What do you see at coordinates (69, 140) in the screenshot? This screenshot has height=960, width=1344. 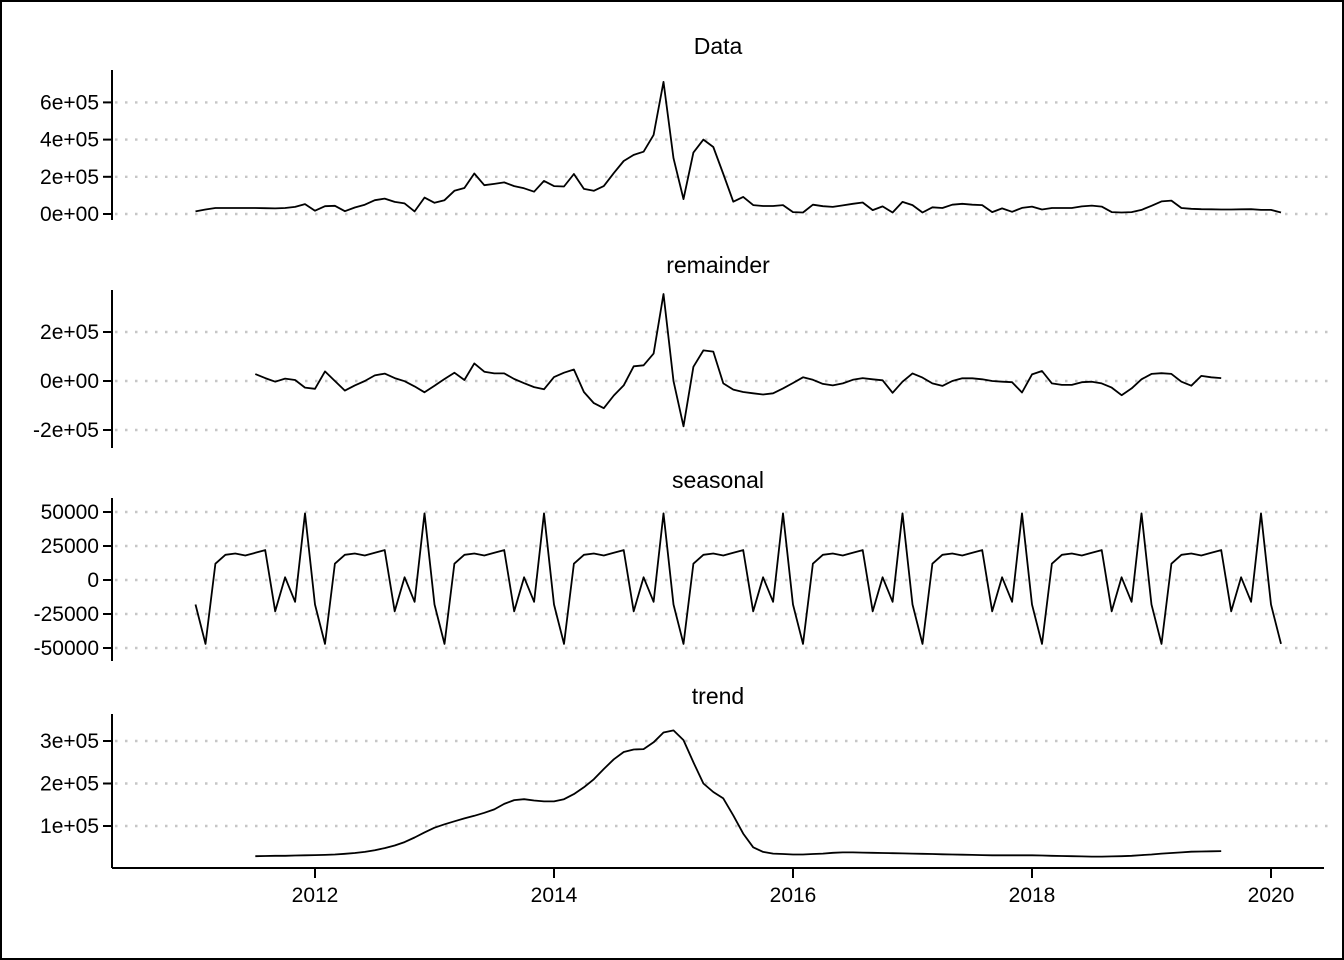 I see `y-tick-label: 4e+05` at bounding box center [69, 140].